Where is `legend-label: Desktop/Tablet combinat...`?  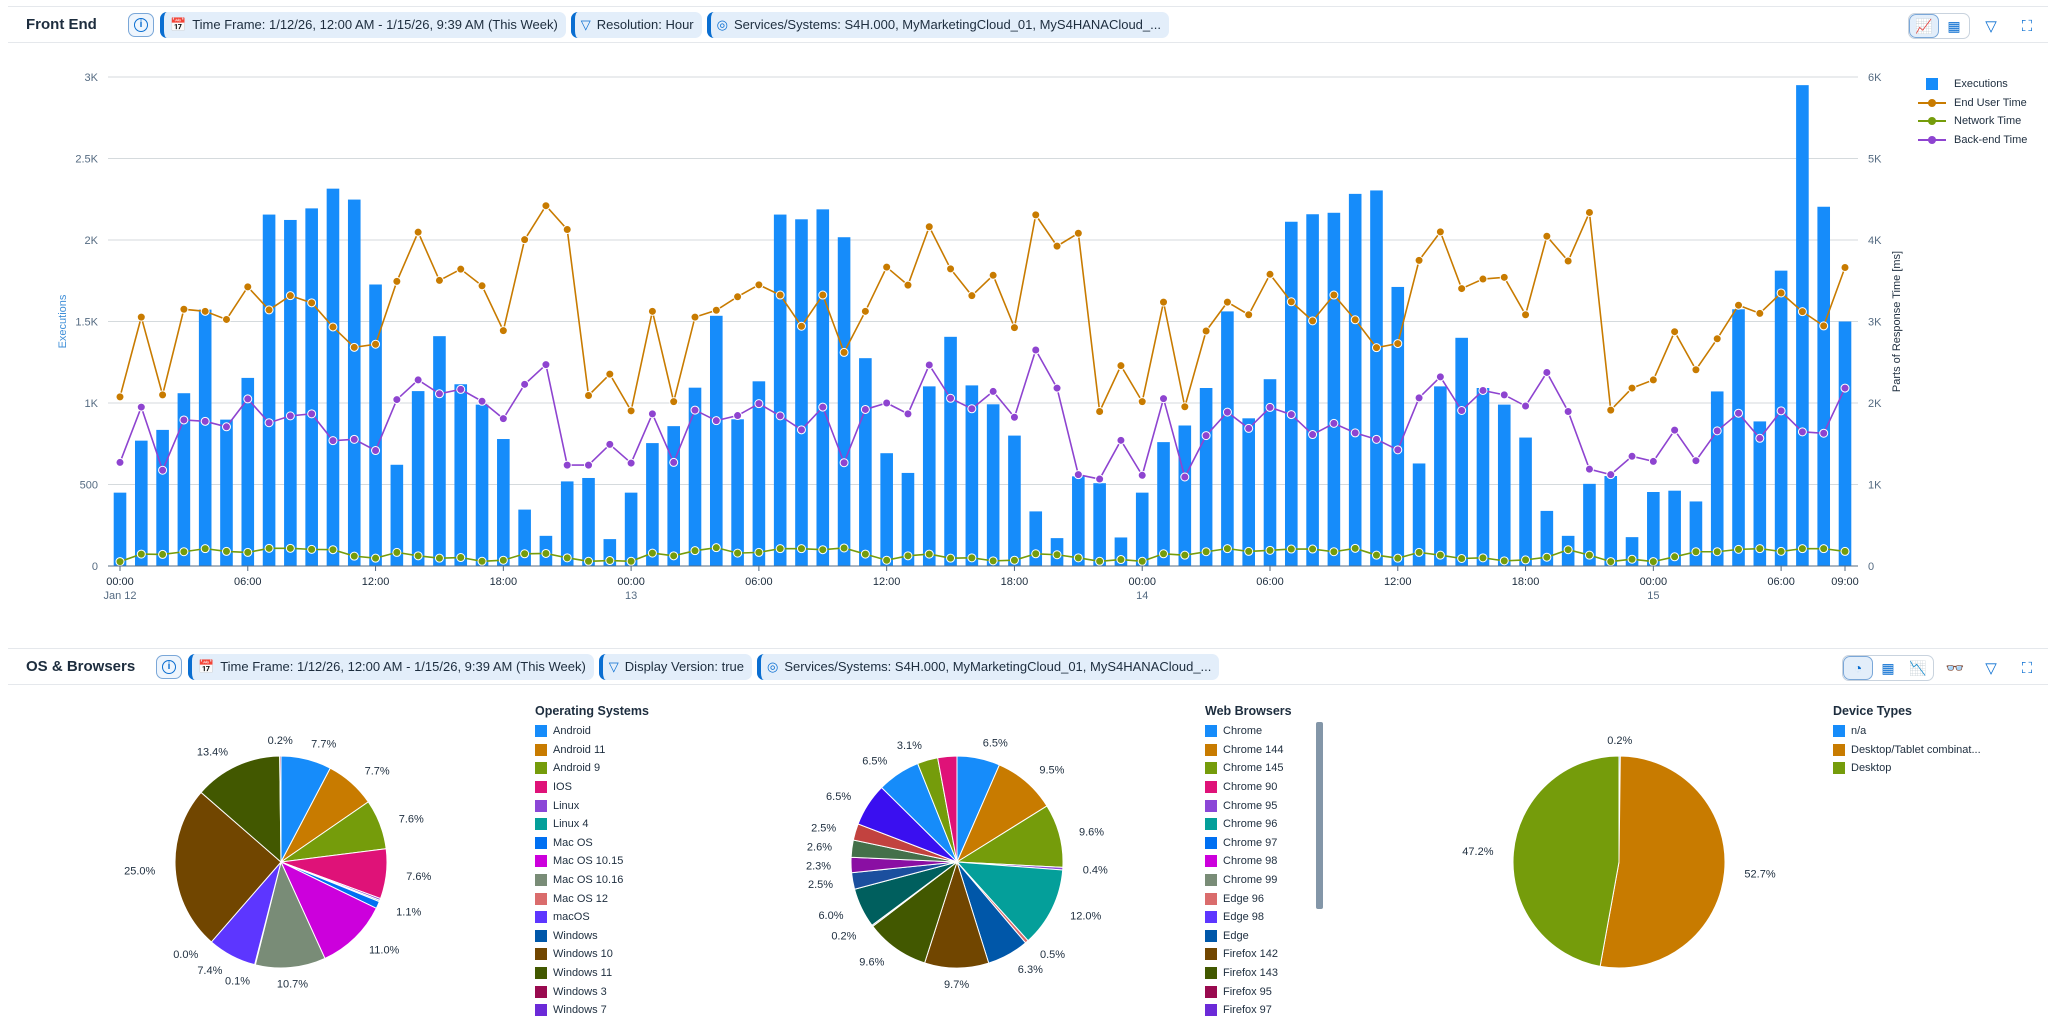
legend-label: Desktop/Tablet combinat... is located at coordinates (1916, 749).